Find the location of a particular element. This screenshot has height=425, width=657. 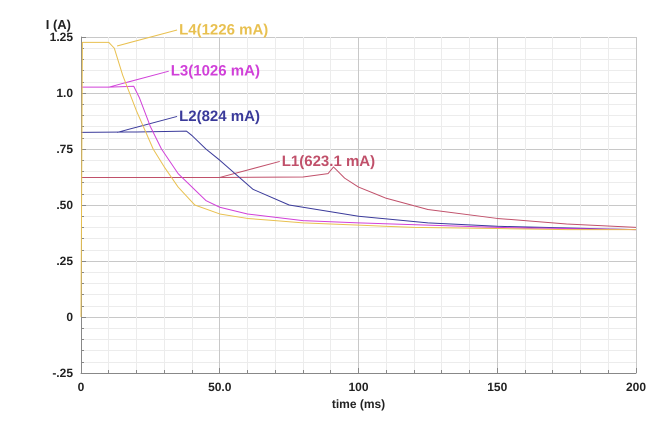

y-axis-title: I (A) is located at coordinates (58, 24).